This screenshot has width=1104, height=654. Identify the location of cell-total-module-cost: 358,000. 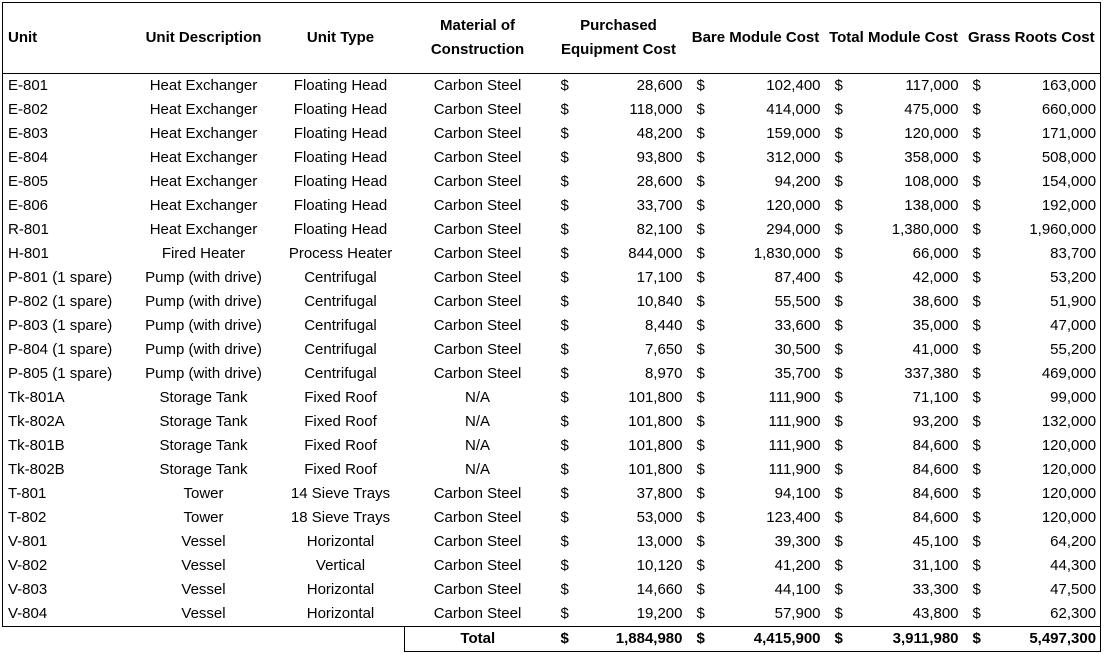
(931, 157).